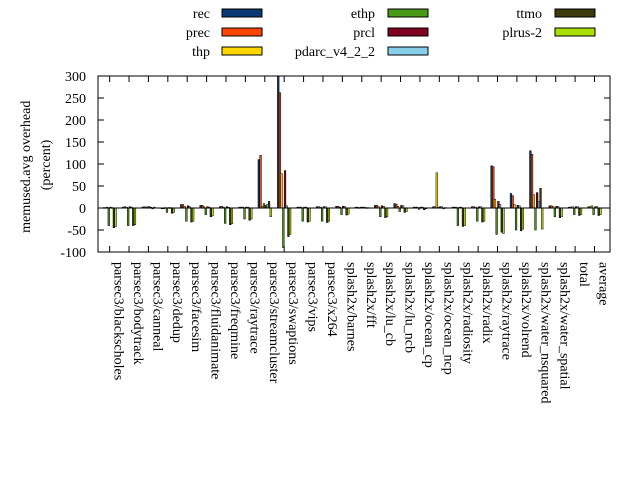 This screenshot has width=640, height=480. Describe the element at coordinates (108, 216) in the screenshot. I see `bar-ethp-parsec3-blackscholes` at that location.